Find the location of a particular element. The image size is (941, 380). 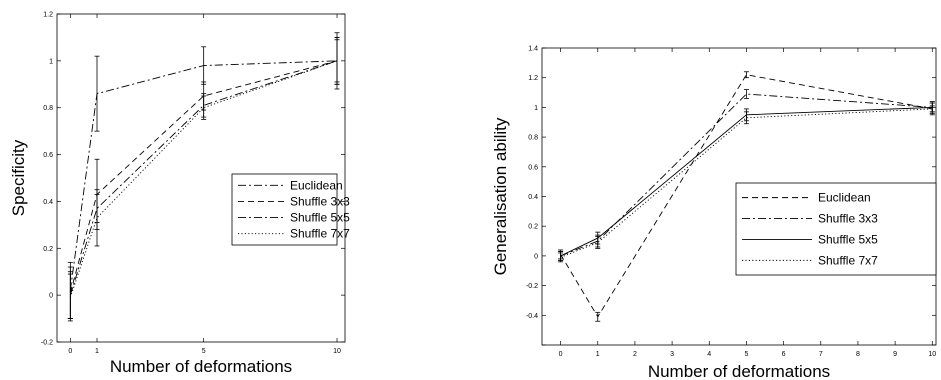

y-axis-label: Specificity is located at coordinates (18, 177).